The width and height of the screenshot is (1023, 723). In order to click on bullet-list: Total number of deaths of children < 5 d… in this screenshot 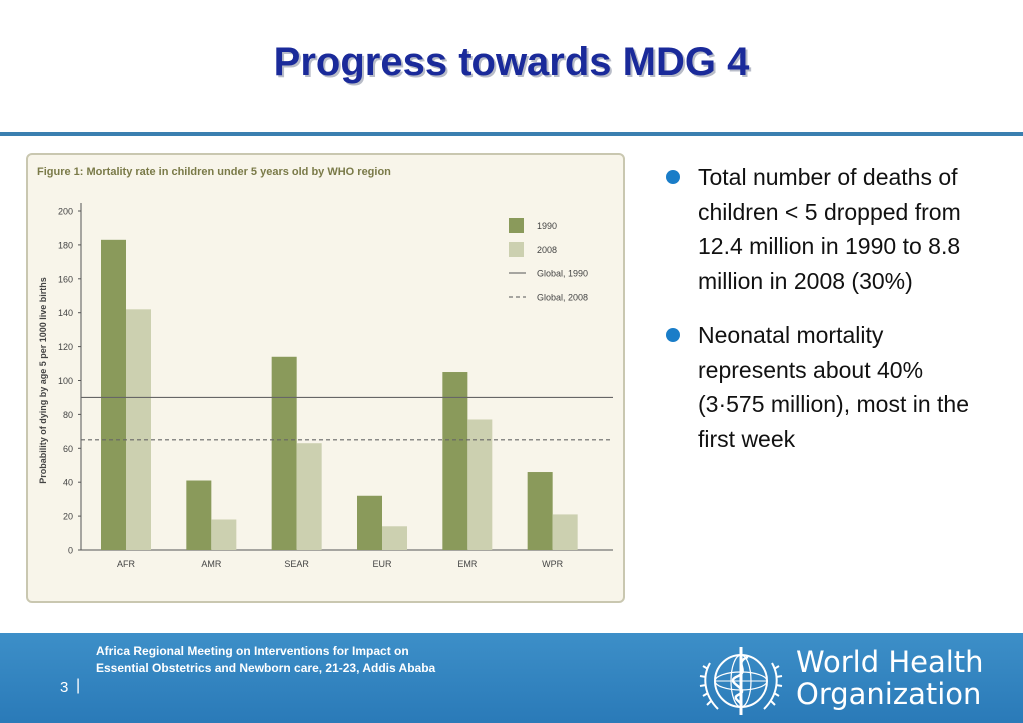, I will do `click(824, 318)`.